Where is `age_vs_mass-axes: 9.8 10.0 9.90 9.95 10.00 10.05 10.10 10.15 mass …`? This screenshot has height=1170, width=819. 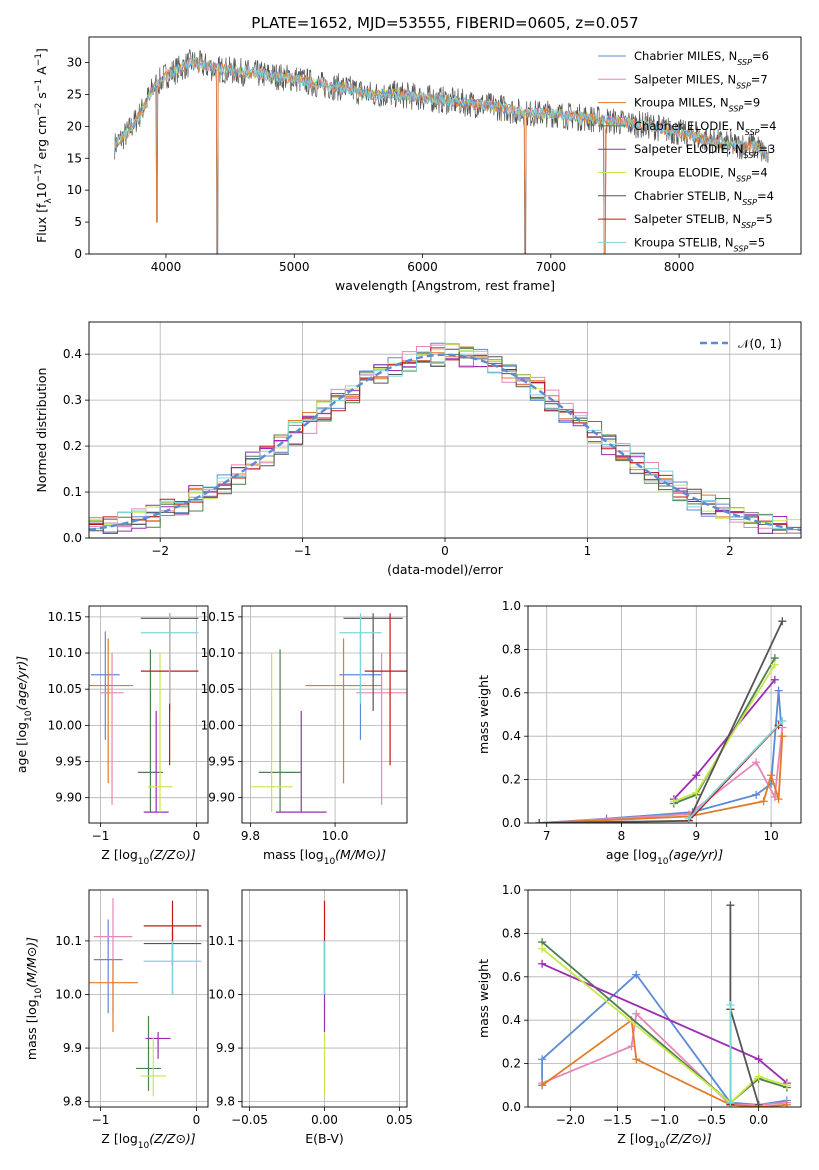
age_vs_mass-axes: 9.8 10.0 9.90 9.95 10.00 10.05 10.10 10.15 mass … is located at coordinates (304, 736).